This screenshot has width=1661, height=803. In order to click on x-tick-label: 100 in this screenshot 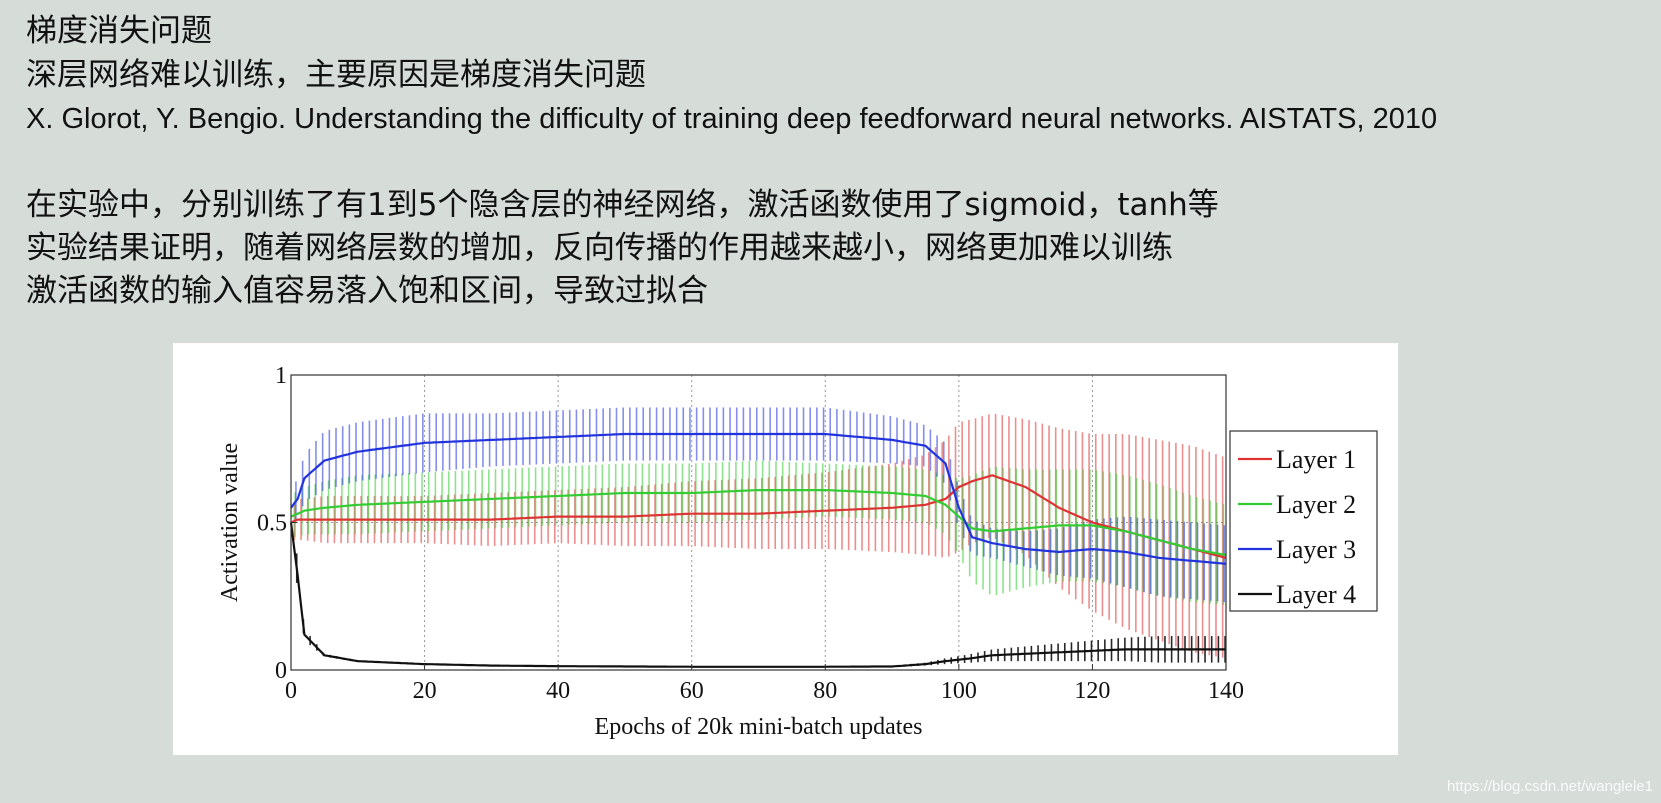, I will do `click(959, 691)`.